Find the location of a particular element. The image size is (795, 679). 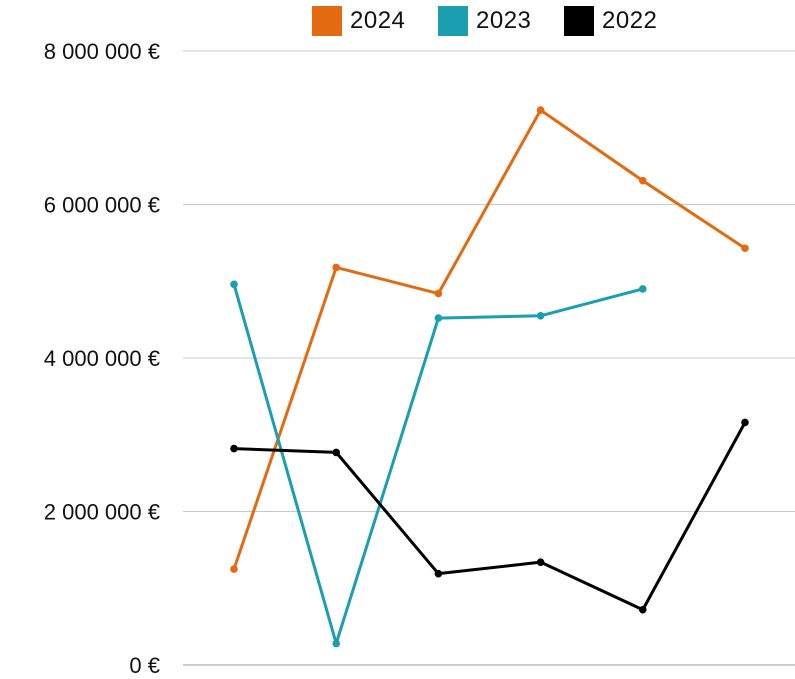

legend-swatch-2023 is located at coordinates (453, 21).